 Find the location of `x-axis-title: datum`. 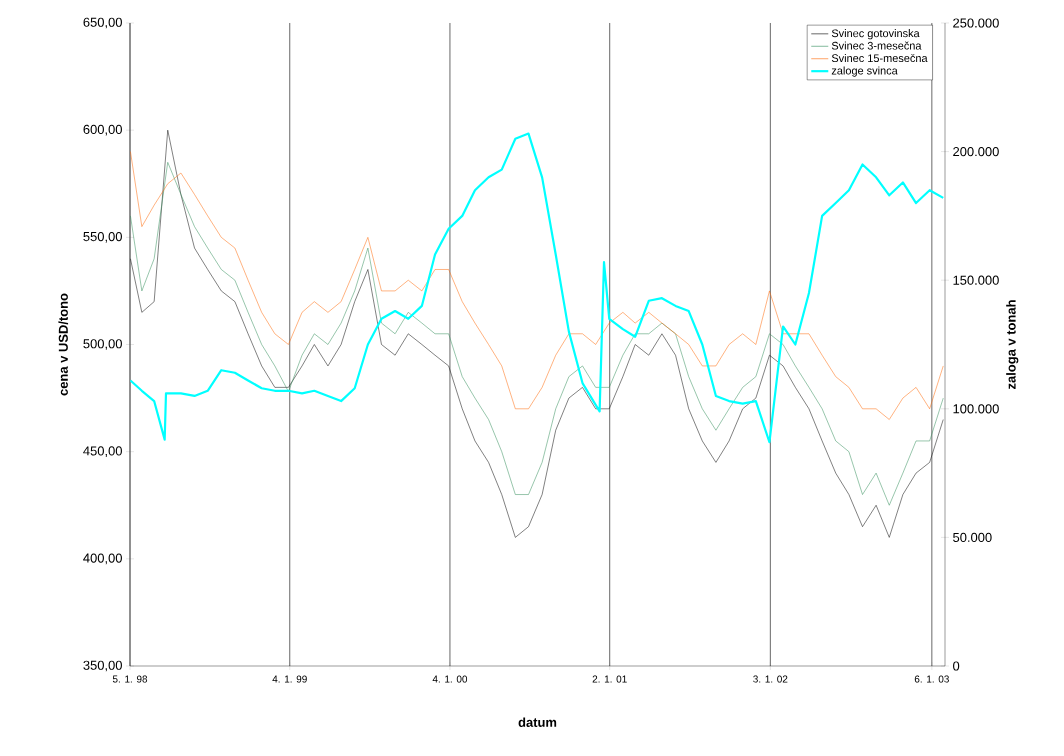

x-axis-title: datum is located at coordinates (537, 722).